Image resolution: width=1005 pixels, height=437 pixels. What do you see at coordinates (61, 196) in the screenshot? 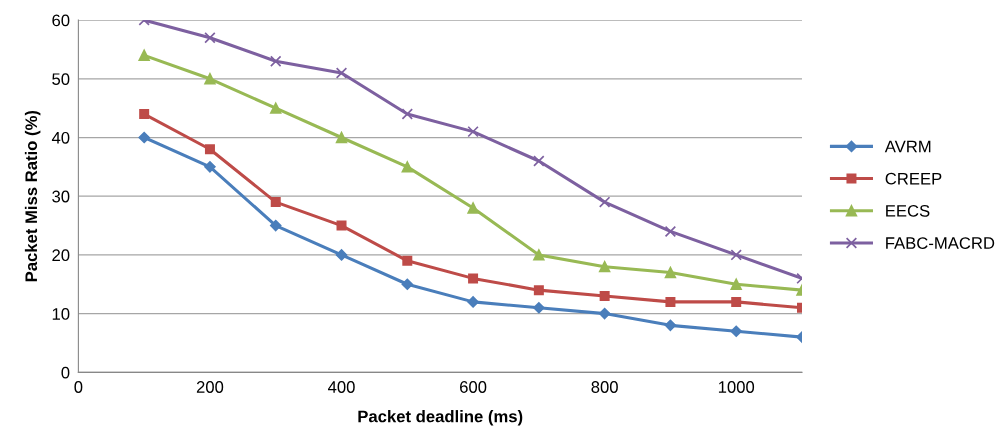
I see `y-tick-label: 30` at bounding box center [61, 196].